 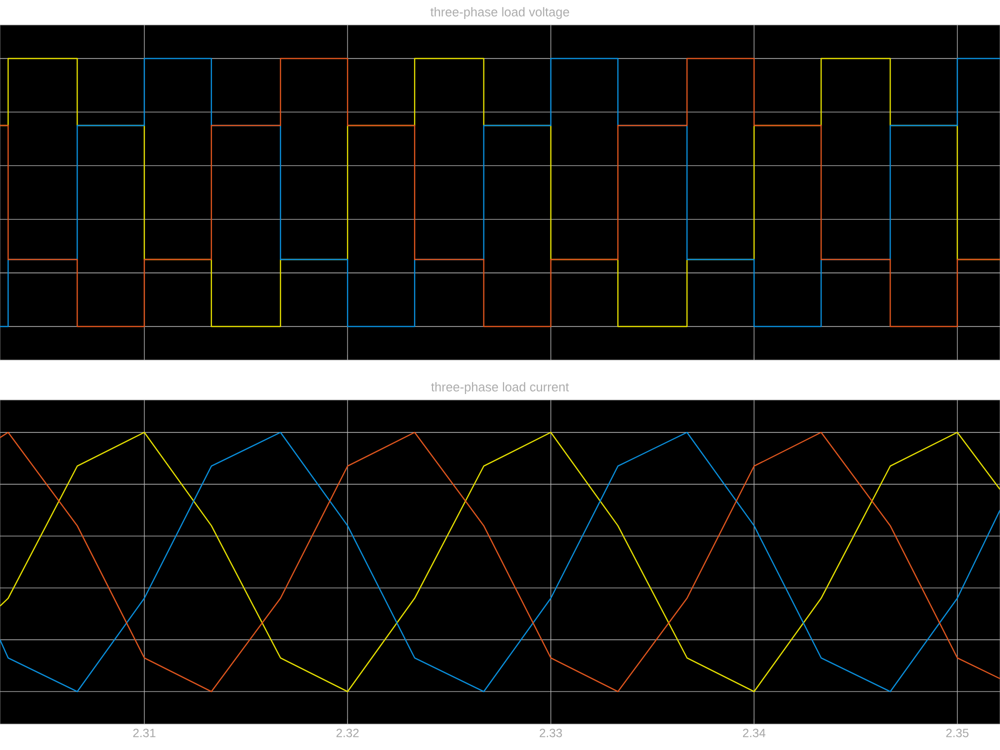 I want to click on x-tick-label: 2.34, so click(x=754, y=733).